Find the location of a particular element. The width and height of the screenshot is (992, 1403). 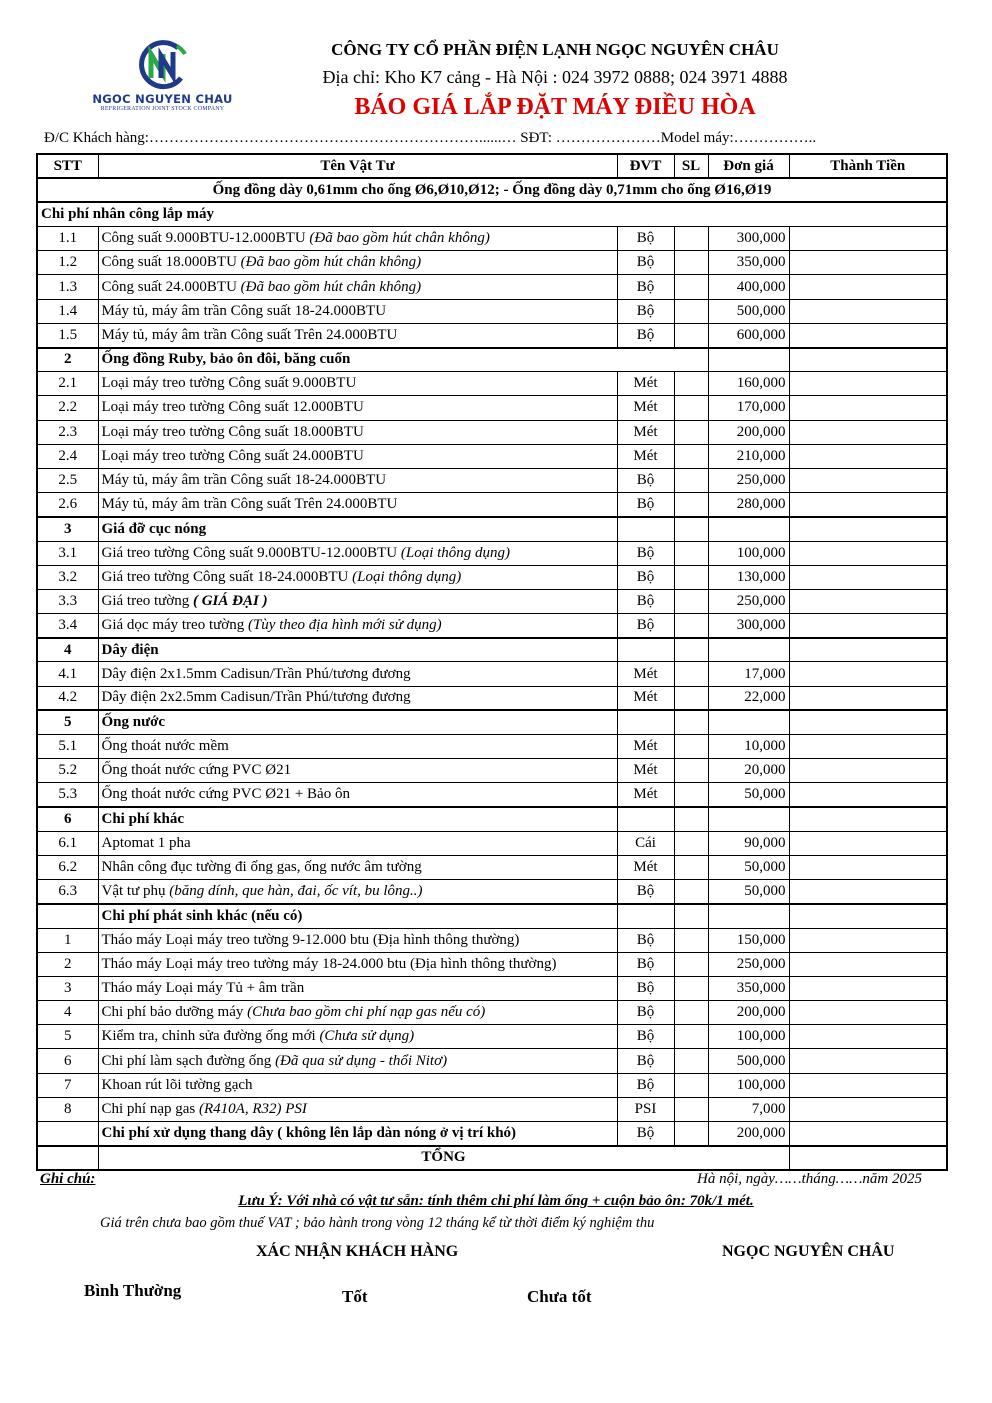

column-header: STT is located at coordinates (67, 166).